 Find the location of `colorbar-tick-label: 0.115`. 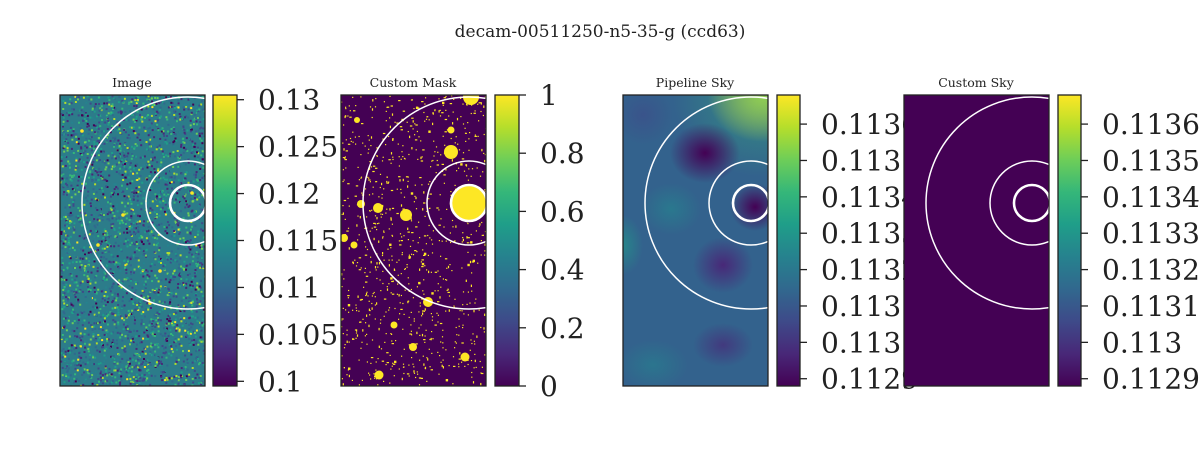

colorbar-tick-label: 0.115 is located at coordinates (298, 241).